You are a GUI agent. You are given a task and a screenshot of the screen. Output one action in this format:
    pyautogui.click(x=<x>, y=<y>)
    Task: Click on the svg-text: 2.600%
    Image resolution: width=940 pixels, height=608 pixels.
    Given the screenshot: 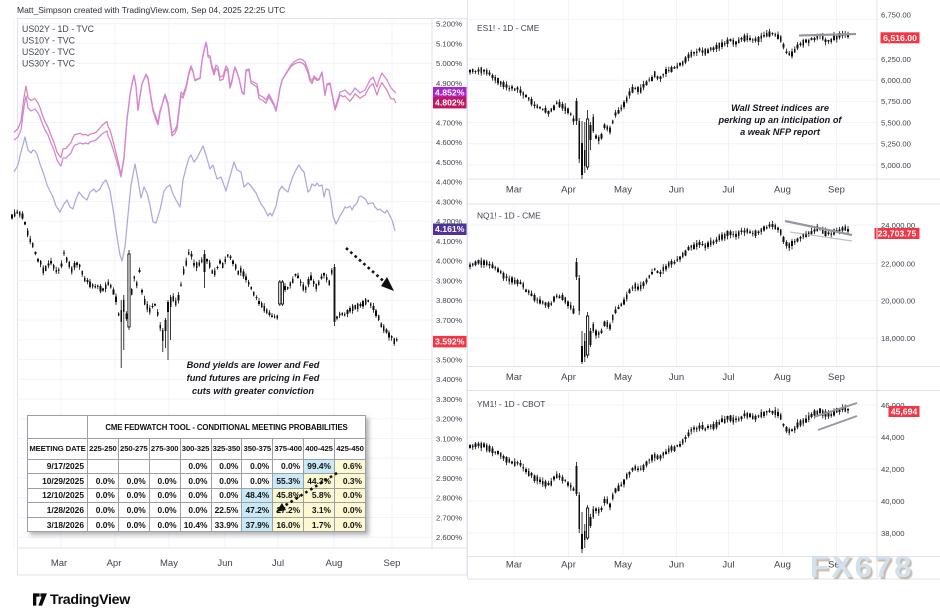 What is the action you would take?
    pyautogui.click(x=449, y=537)
    